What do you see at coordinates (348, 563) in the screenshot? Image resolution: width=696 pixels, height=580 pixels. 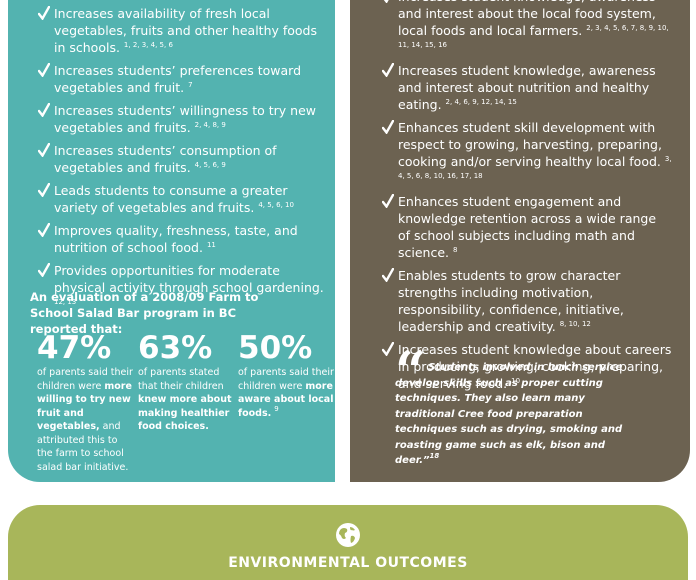 I see `section-title: ENVIRONMENTAL OUTCOMES` at bounding box center [348, 563].